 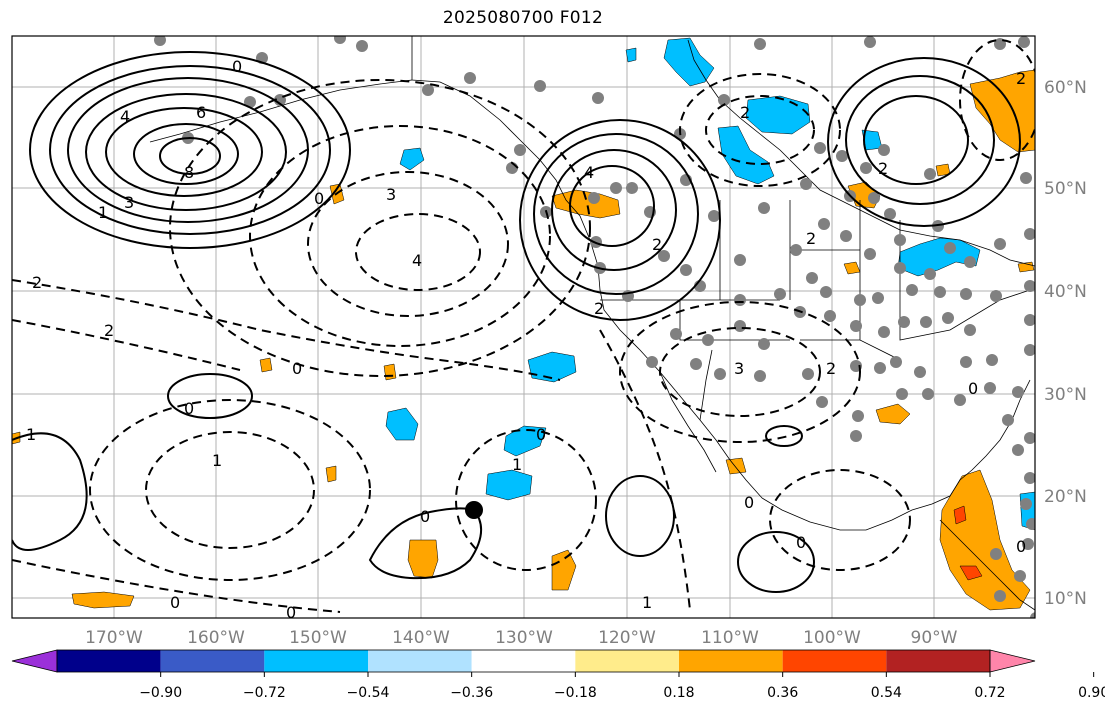 What do you see at coordinates (1065, 189) in the screenshot?
I see `lat-label: 50°N` at bounding box center [1065, 189].